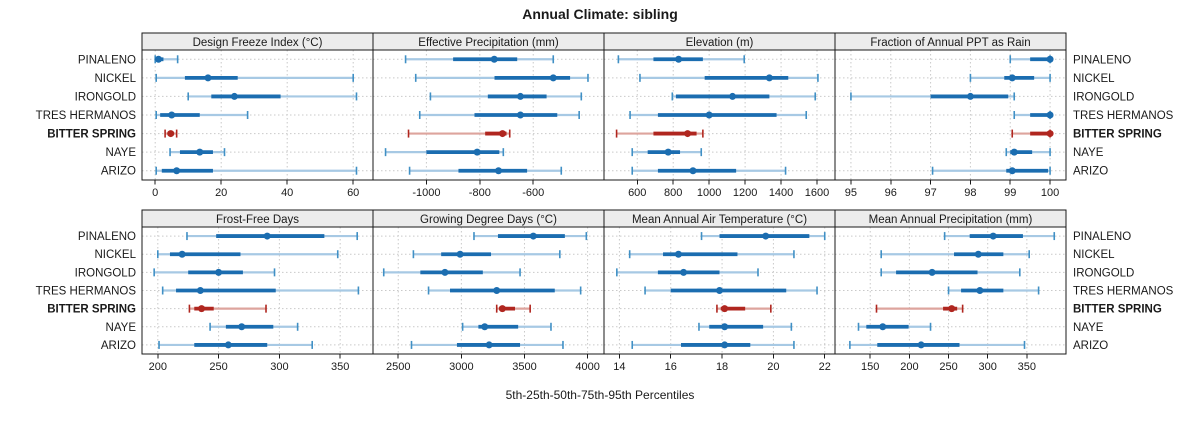 This screenshot has height=425, width=1200. Describe the element at coordinates (1032, 133) in the screenshot. I see `series-row-bitter-spring` at that location.